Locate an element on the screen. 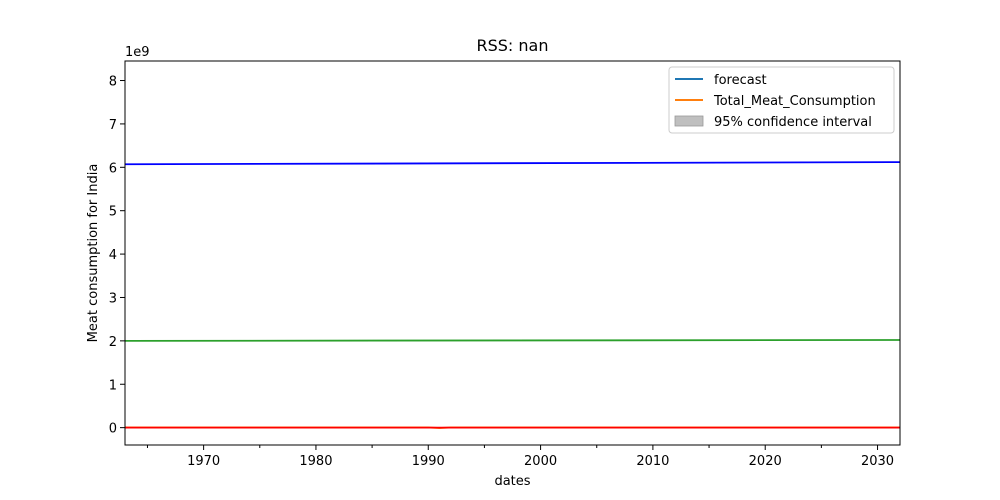  y-tick-label: 3 is located at coordinates (113, 298).